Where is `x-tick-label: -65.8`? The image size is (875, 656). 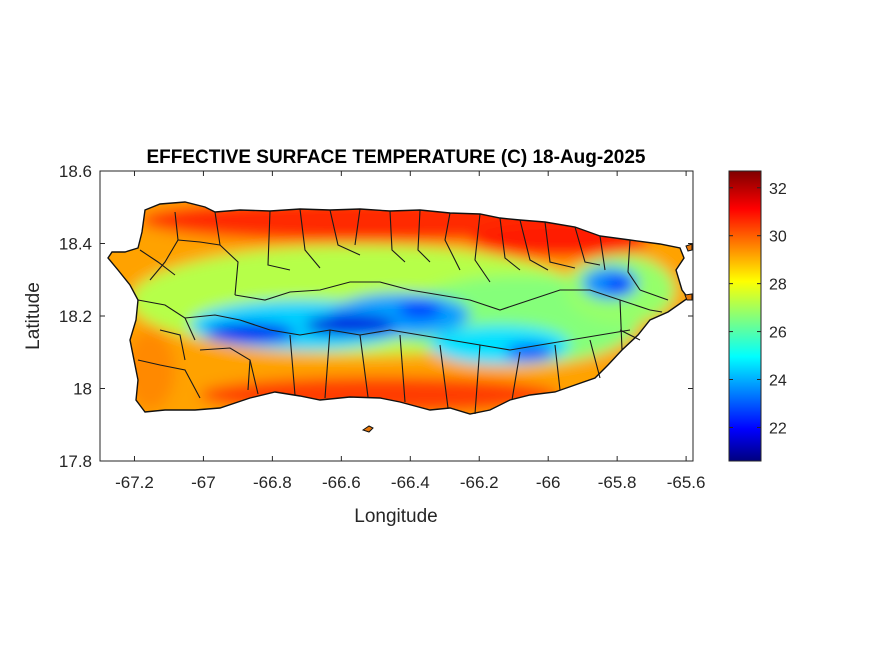
x-tick-label: -65.8 is located at coordinates (617, 482).